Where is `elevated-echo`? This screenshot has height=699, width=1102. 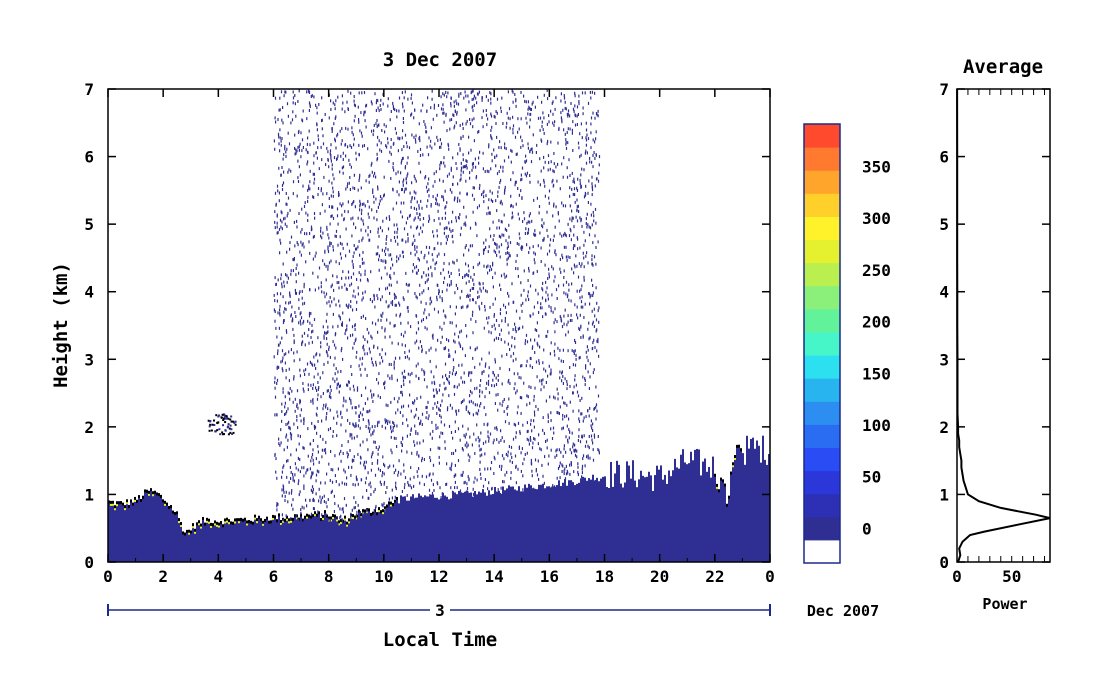 elevated-echo is located at coordinates (224, 414).